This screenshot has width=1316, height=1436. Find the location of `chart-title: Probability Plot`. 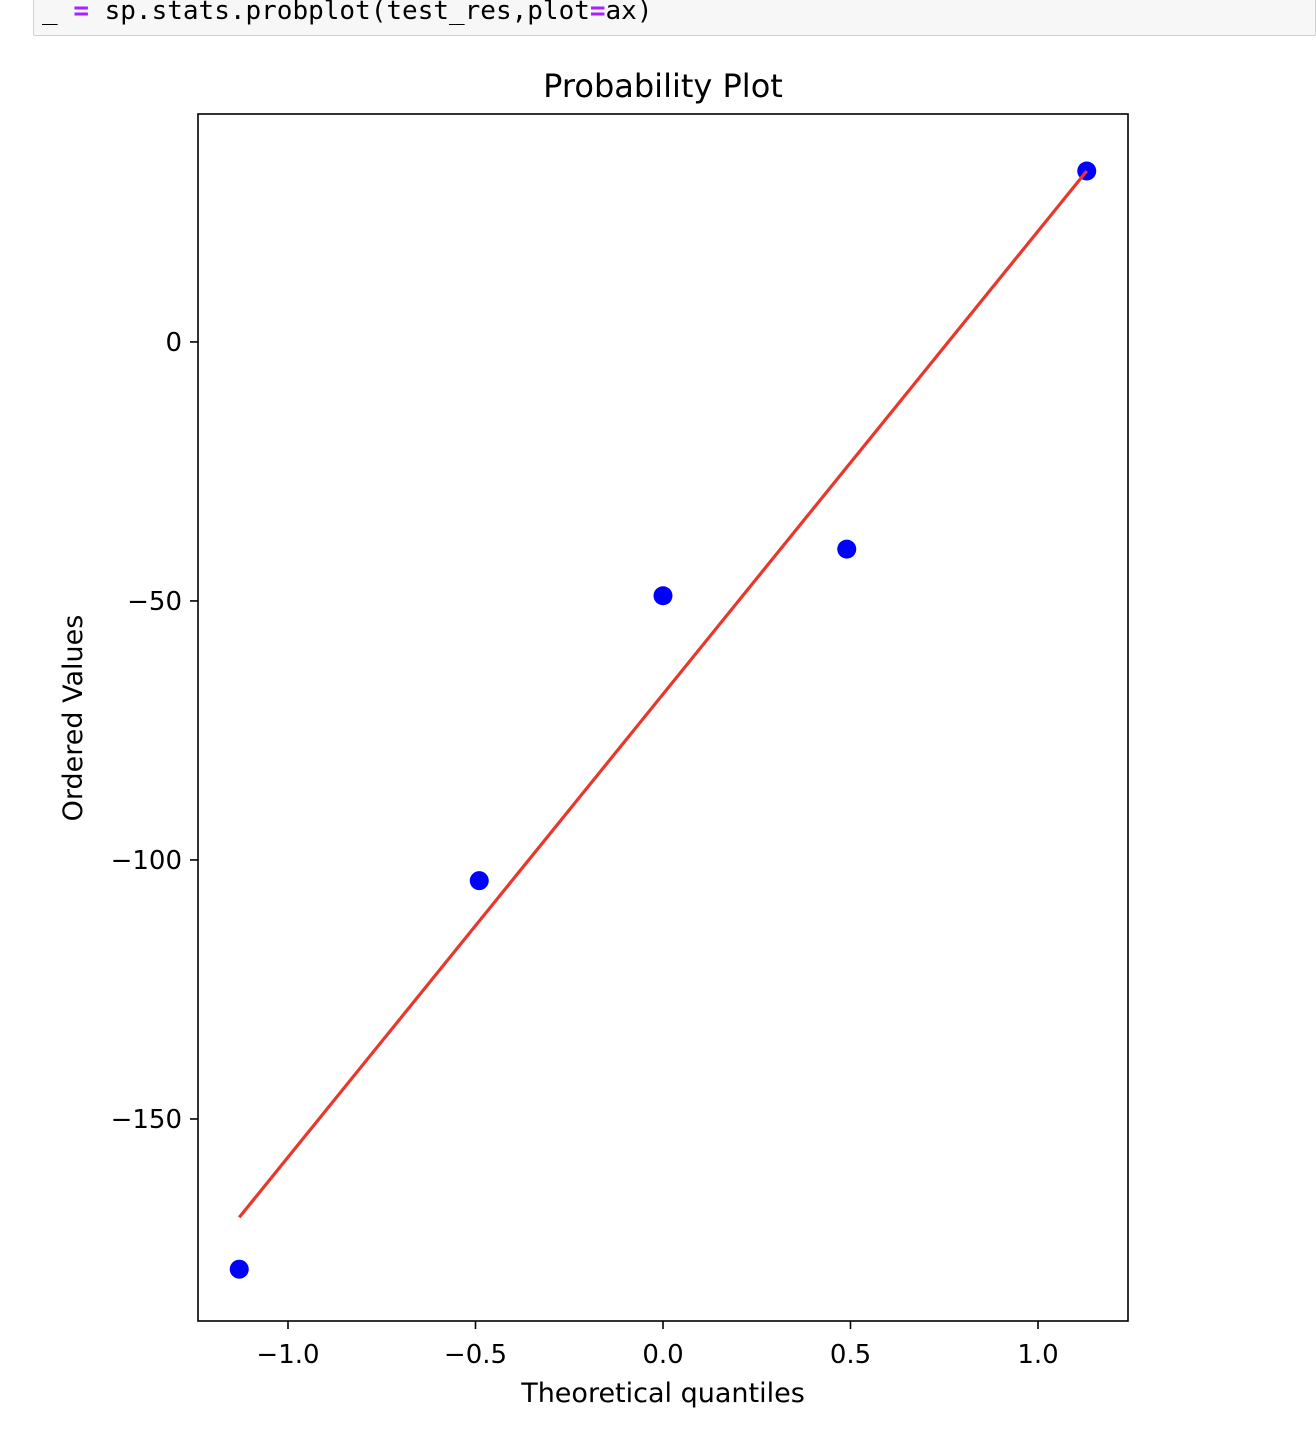

chart-title: Probability Plot is located at coordinates (663, 86).